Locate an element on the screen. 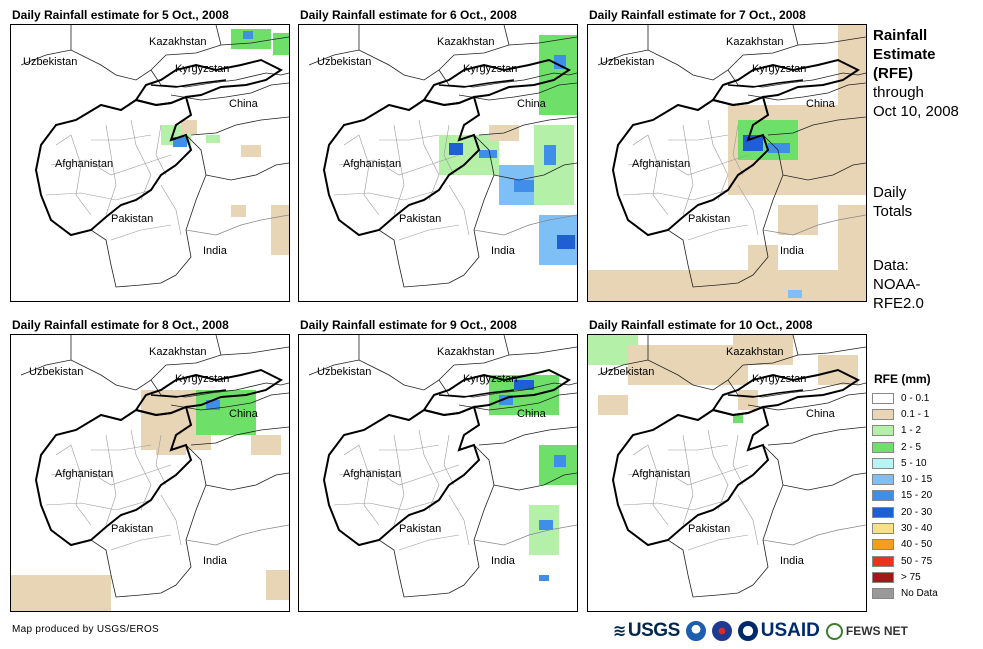  logo-strip: ≋ USGS USAID FEWS NET is located at coordinates (760, 631).